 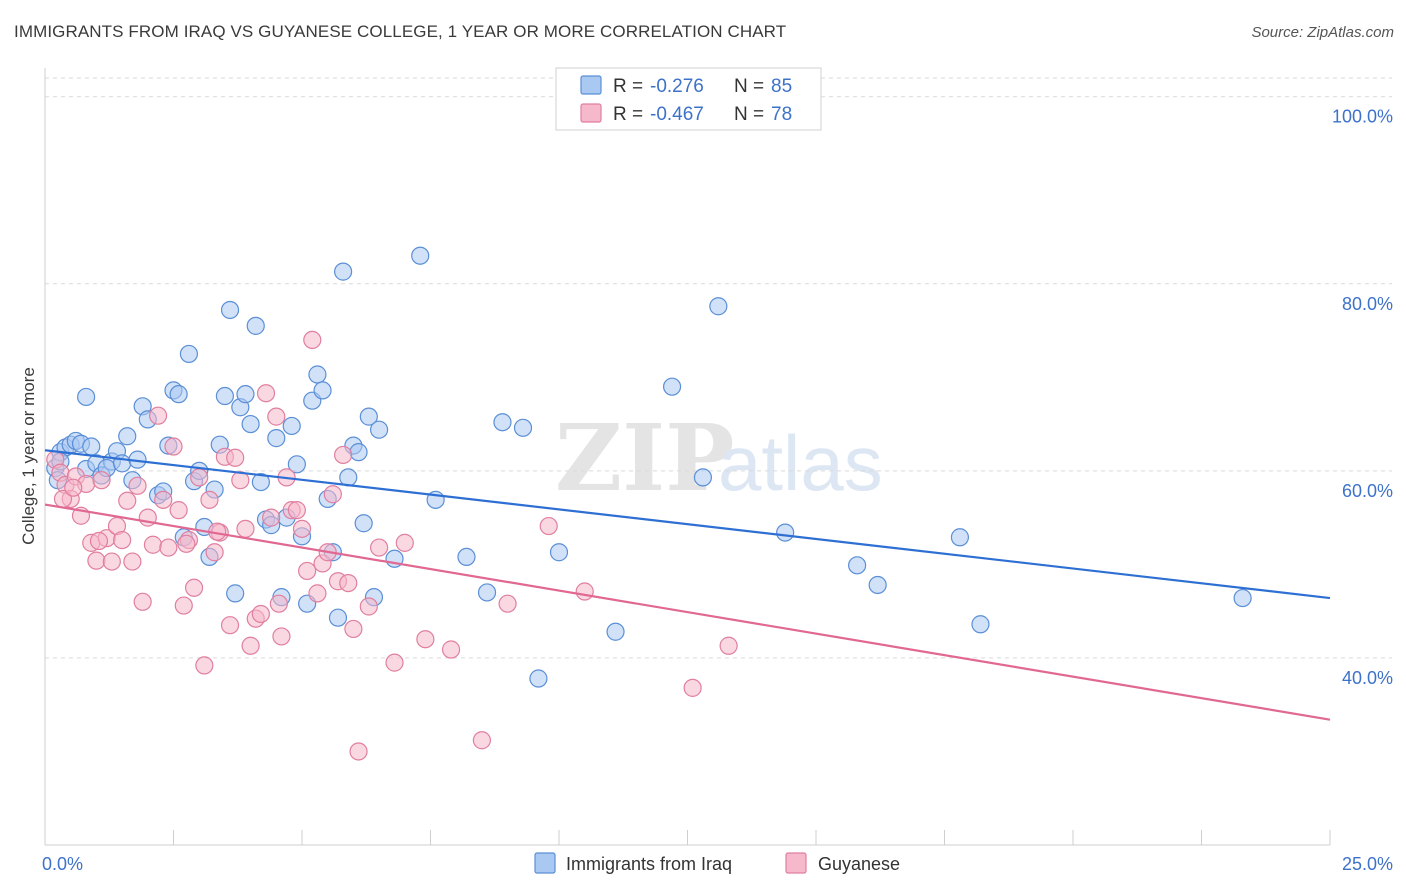 What do you see at coordinates (688, 99) in the screenshot?
I see `stats-legend: R = -0.276 N = 85 R = -0.467 N = 78` at bounding box center [688, 99].